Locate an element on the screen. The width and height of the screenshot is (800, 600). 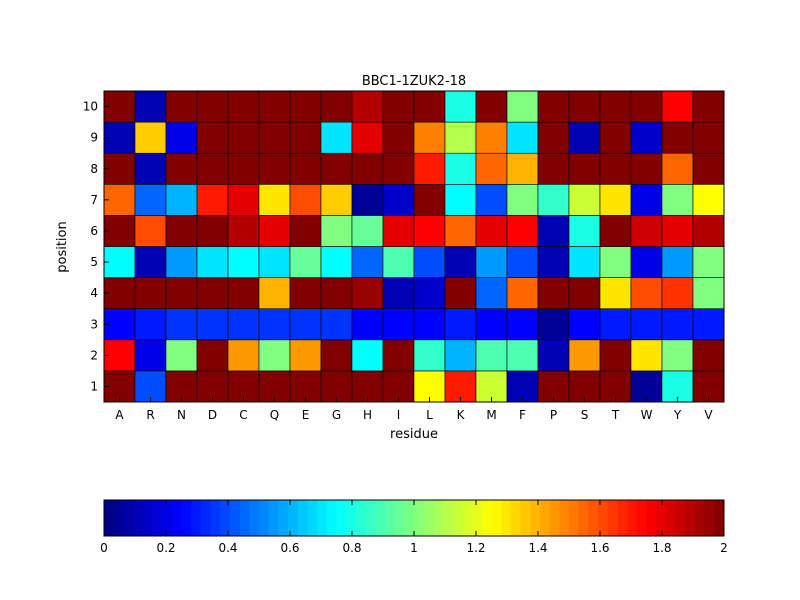
x-tick-label: E is located at coordinates (306, 415).